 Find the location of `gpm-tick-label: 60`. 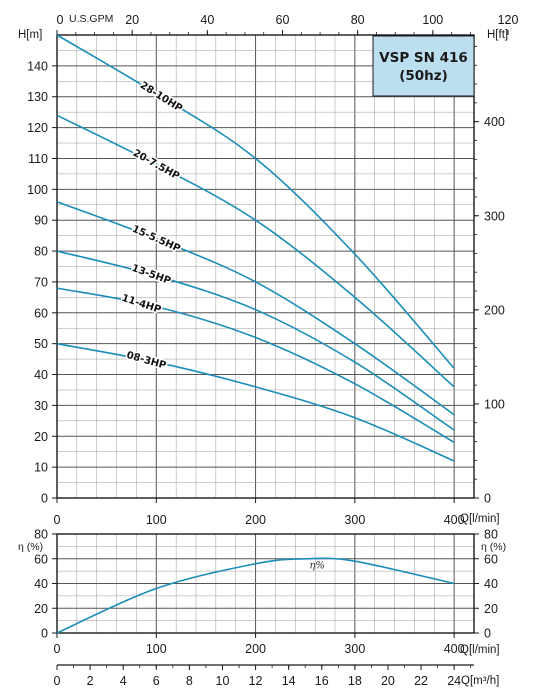

gpm-tick-label: 60 is located at coordinates (283, 20).